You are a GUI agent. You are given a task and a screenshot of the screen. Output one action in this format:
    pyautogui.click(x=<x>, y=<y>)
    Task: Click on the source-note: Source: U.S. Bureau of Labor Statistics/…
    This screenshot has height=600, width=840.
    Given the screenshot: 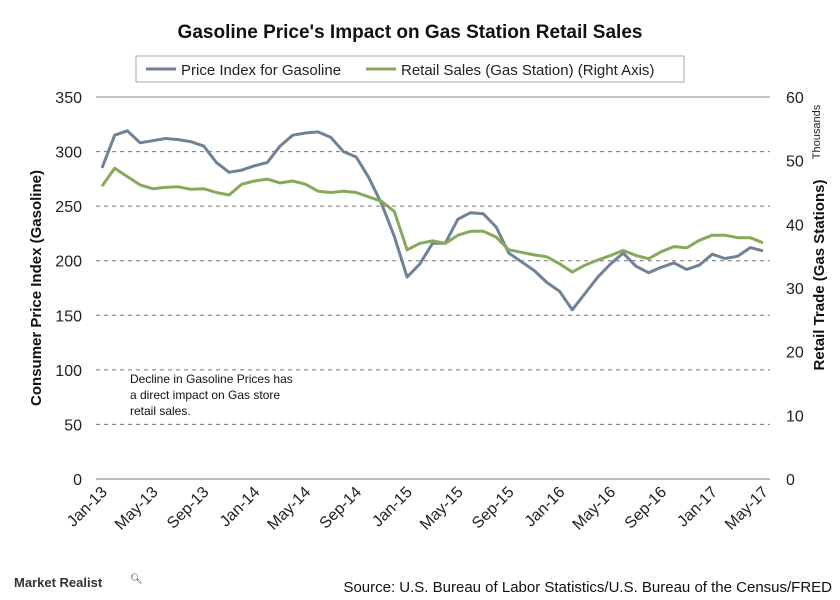 What is the action you would take?
    pyautogui.click(x=587, y=587)
    